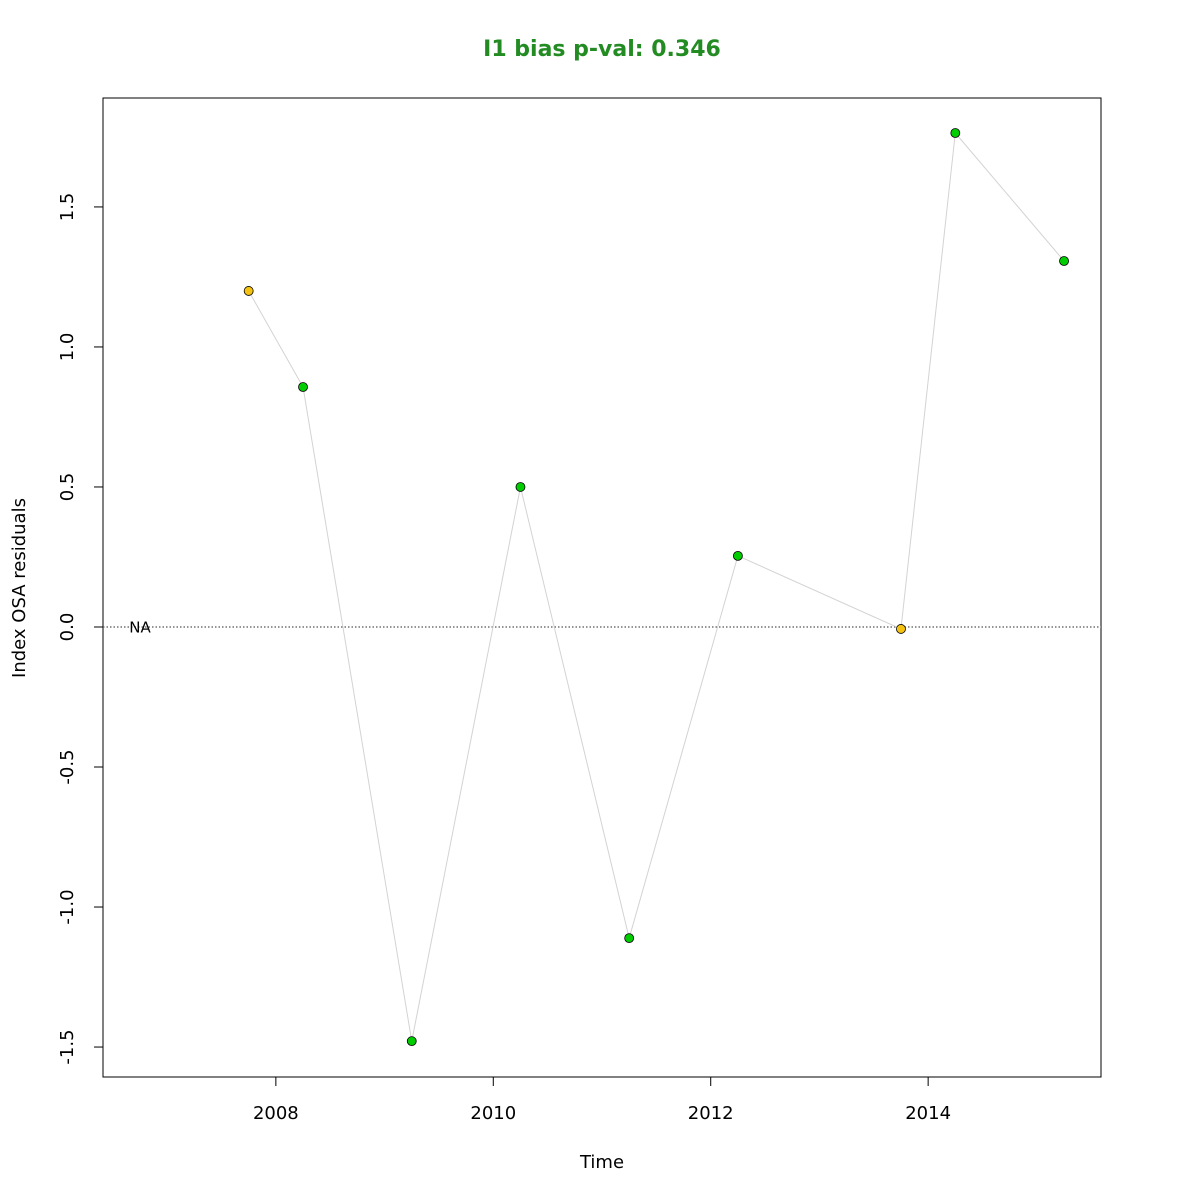 The image size is (1200, 1200). Describe the element at coordinates (140, 627) in the screenshot. I see `annotation: NA` at that location.